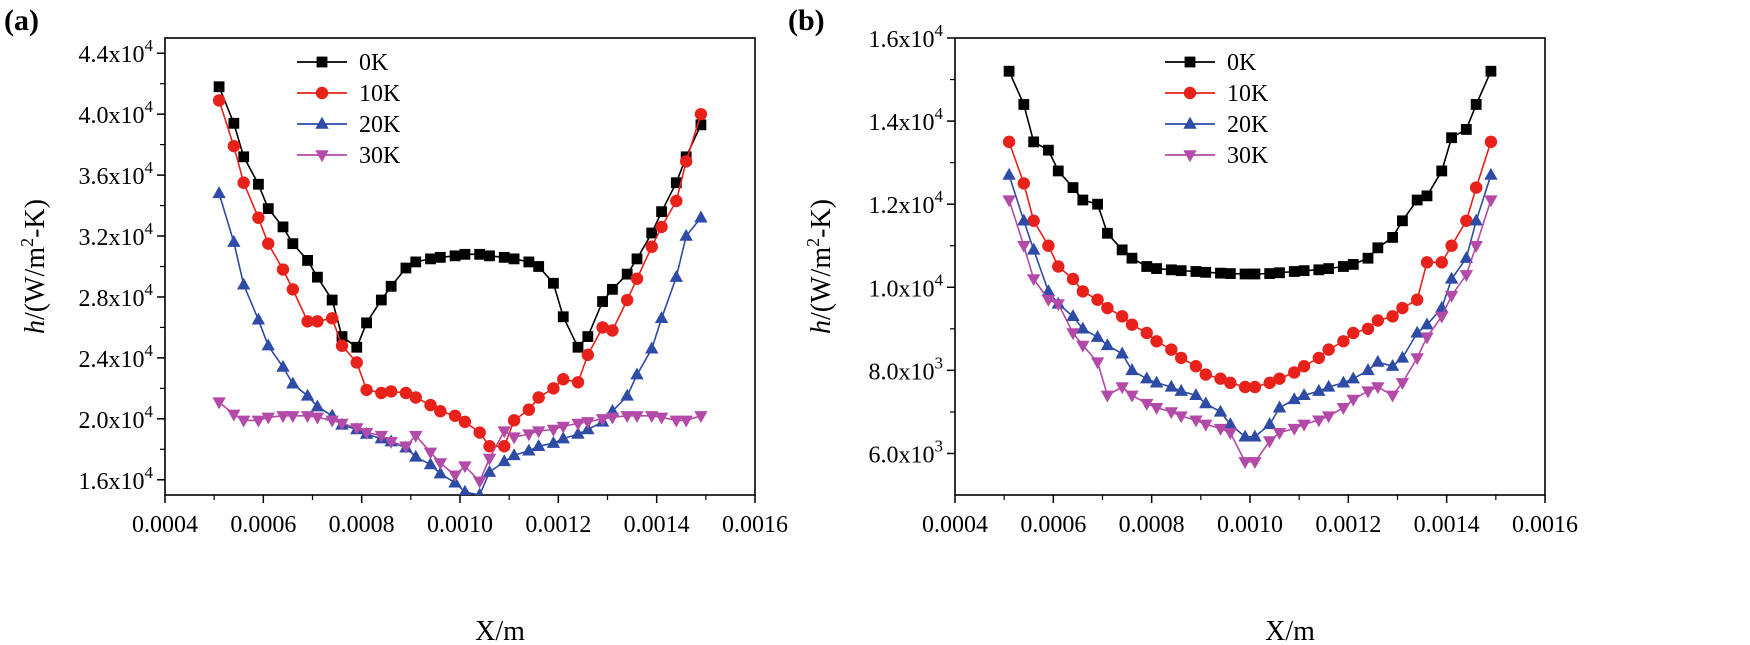  What do you see at coordinates (1248, 156) in the screenshot?
I see `legend-label: 30K` at bounding box center [1248, 156].